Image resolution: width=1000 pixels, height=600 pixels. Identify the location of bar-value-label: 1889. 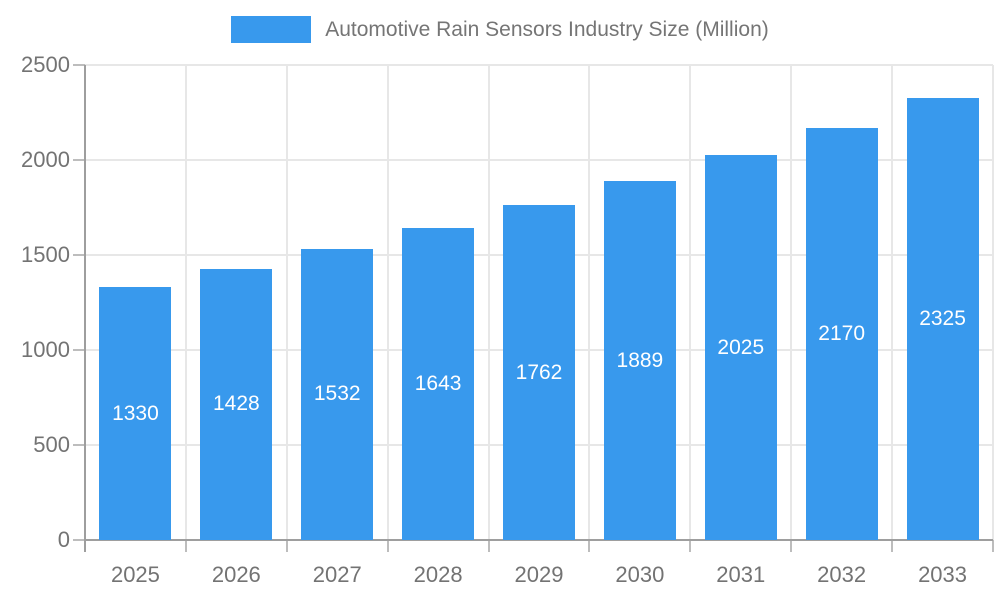
(640, 360).